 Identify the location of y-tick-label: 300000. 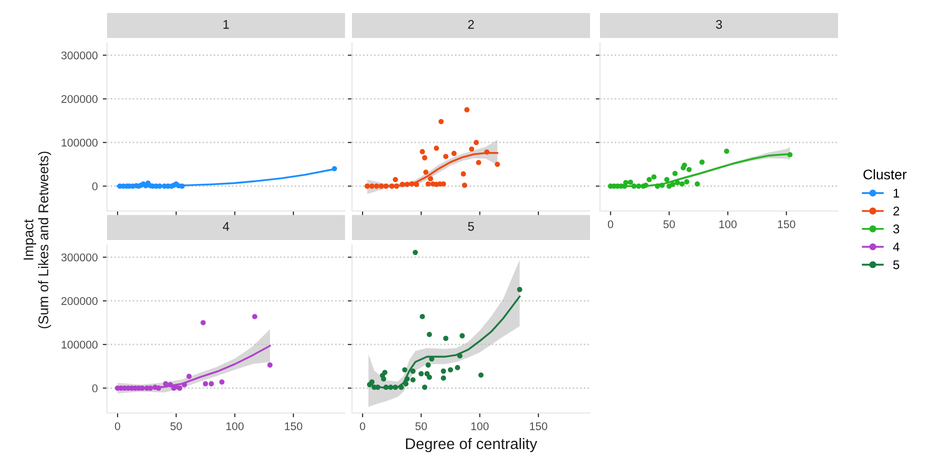
(79, 257).